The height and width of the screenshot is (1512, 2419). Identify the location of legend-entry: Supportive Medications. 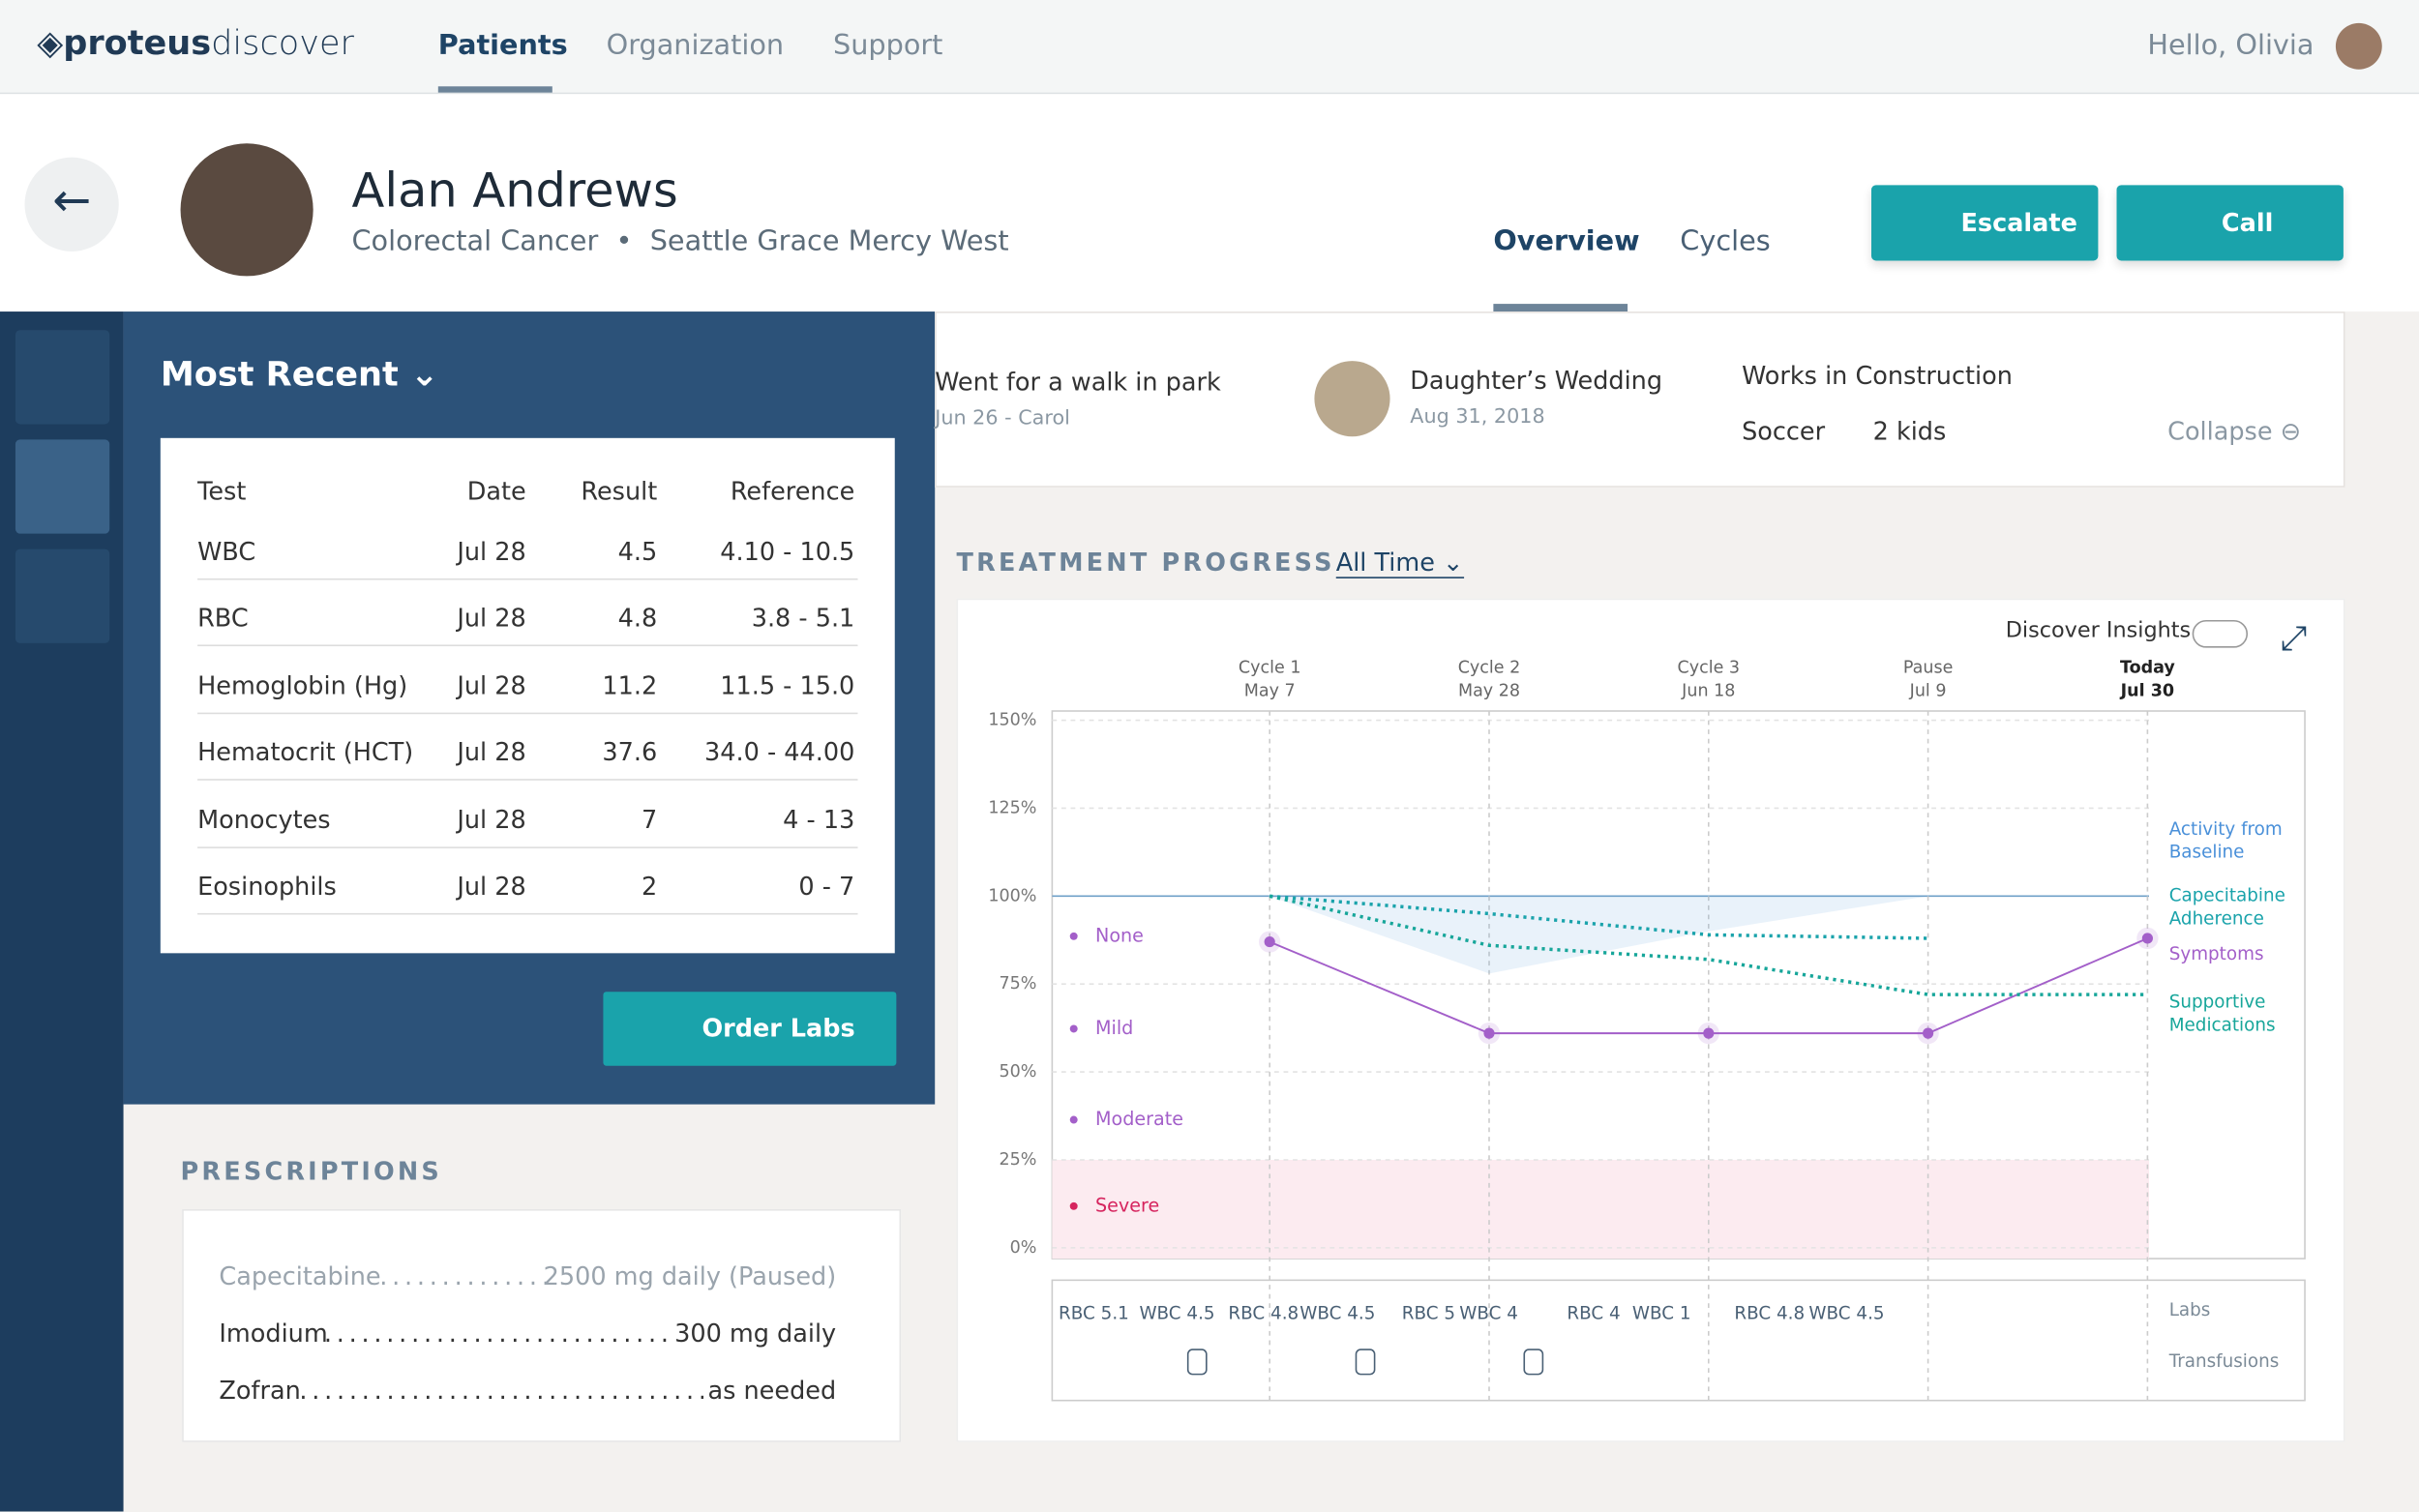
(2223, 1013).